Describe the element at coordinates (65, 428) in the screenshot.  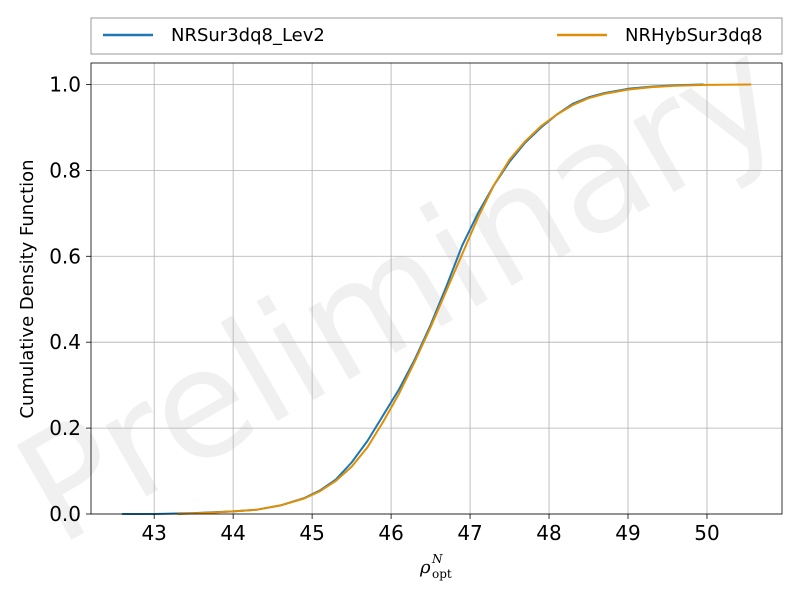
I see `y-tick-label: 0.2` at that location.